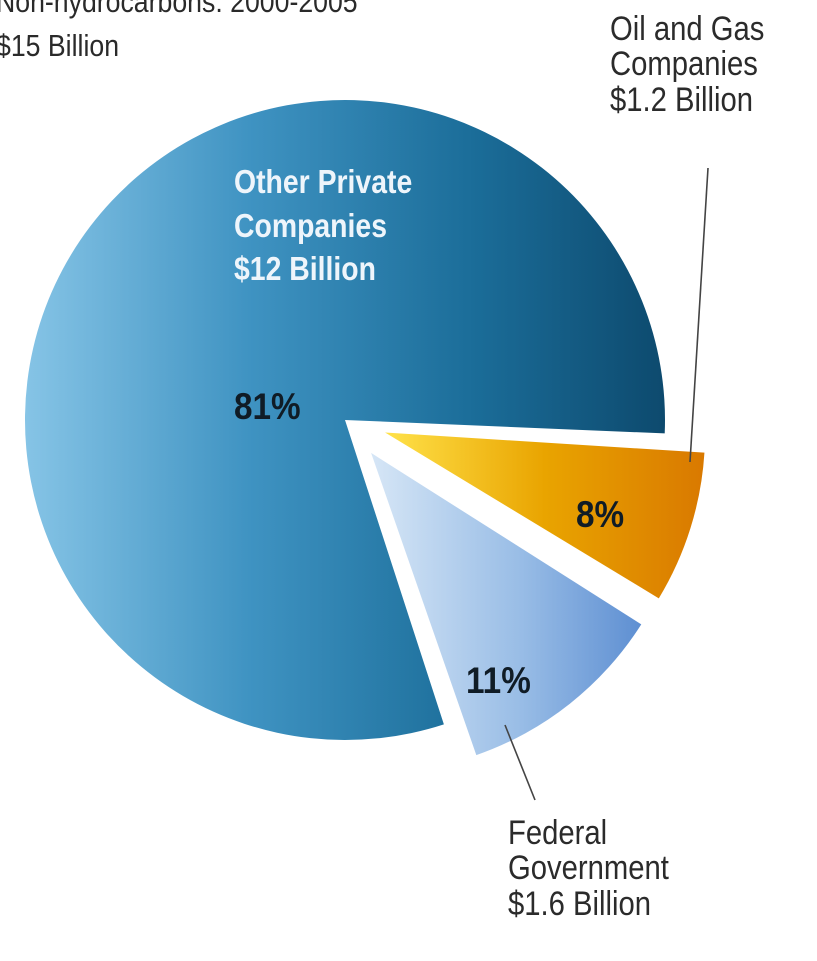 The width and height of the screenshot is (817, 961). Describe the element at coordinates (558, 833) in the screenshot. I see `slice-label-line: Federal` at that location.